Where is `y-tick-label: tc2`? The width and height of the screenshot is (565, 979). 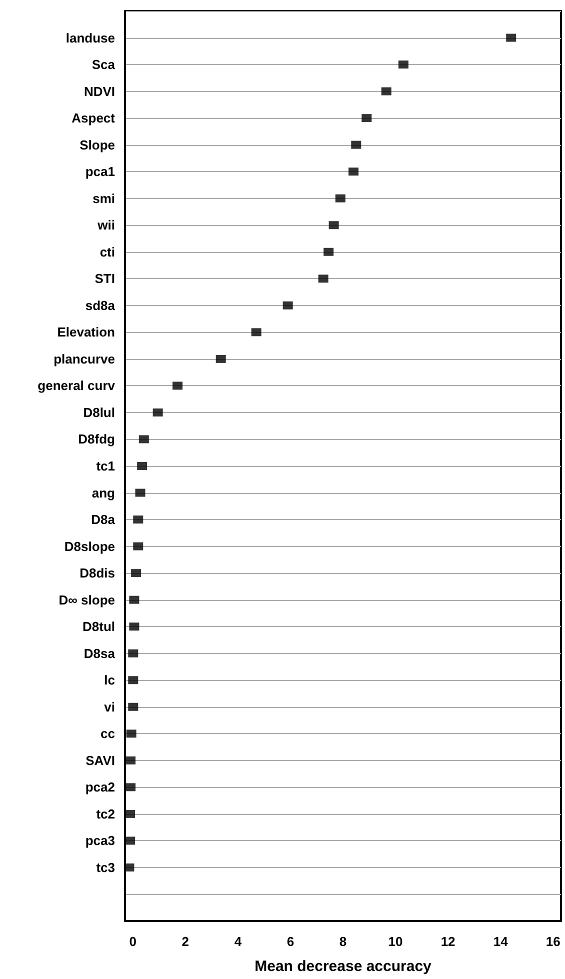 y-tick-label: tc2 is located at coordinates (105, 814).